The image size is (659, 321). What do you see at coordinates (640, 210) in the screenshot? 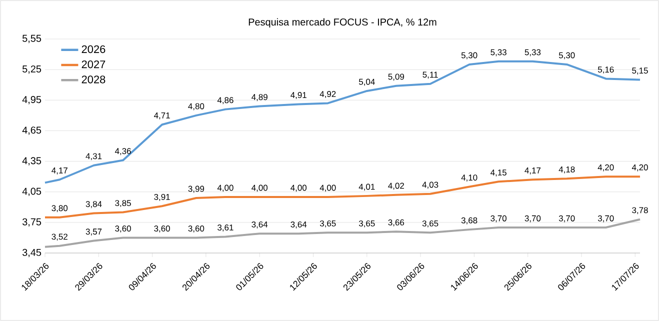
I see `data-label: 3,78` at bounding box center [640, 210].